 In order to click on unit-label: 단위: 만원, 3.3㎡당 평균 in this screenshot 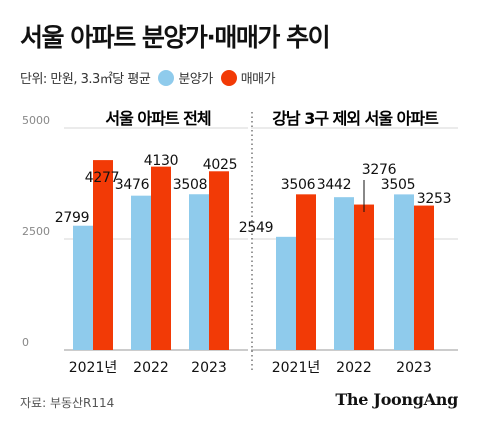, I will do `click(85, 79)`.